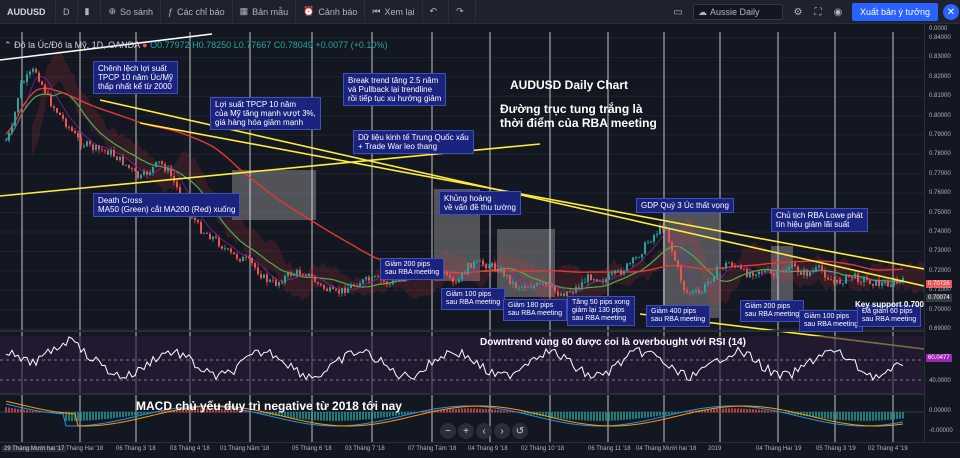 This screenshot has width=960, height=458. I want to click on templates-button: ▦ Bản mẫu, so click(265, 12).